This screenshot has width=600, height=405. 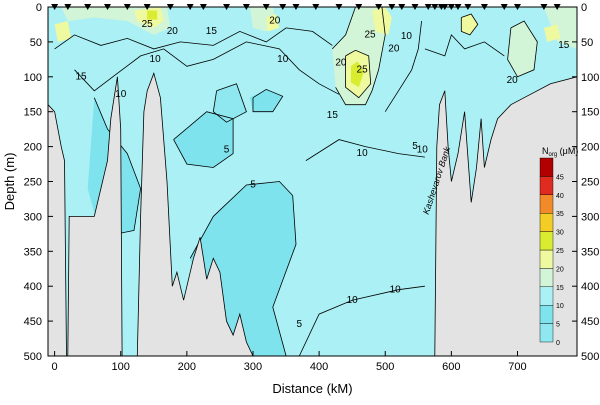 I want to click on contour-label-12: 25, so click(x=370, y=35).